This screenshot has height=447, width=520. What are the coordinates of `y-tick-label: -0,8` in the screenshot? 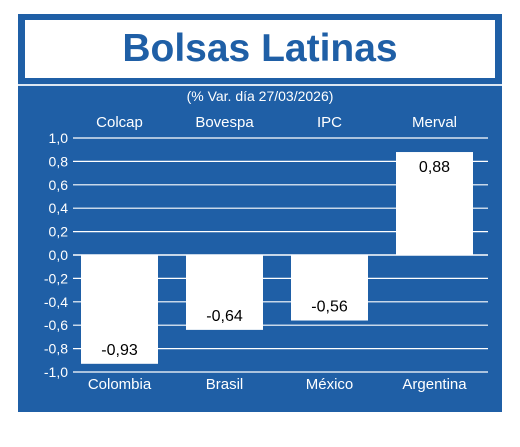 It's located at (56, 349).